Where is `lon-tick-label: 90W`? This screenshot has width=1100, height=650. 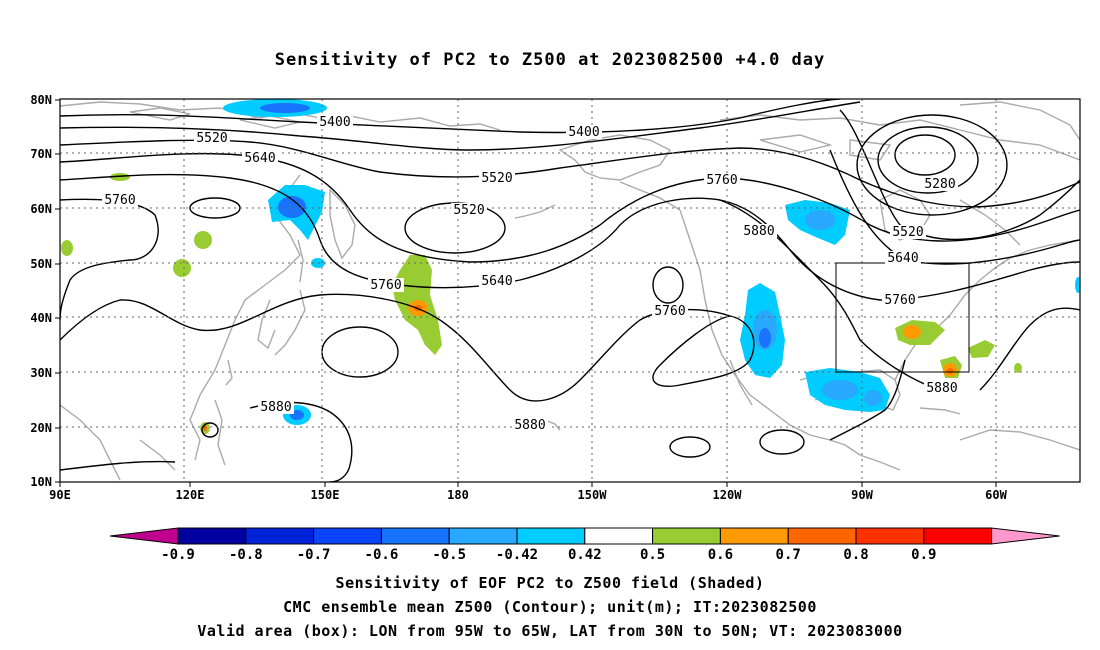 lon-tick-label: 90W is located at coordinates (862, 495).